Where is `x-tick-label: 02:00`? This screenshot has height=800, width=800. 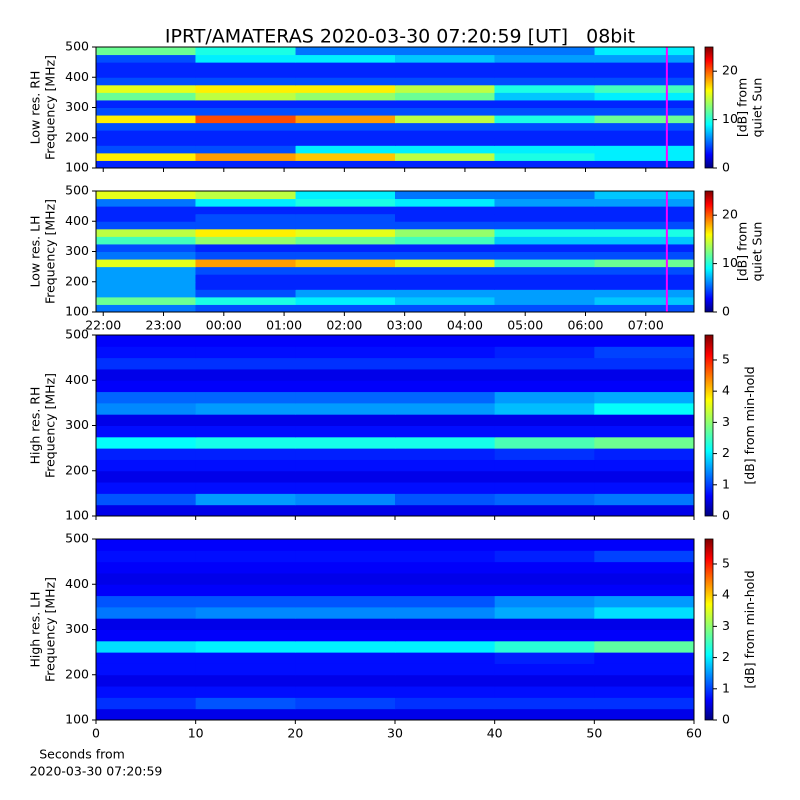 x-tick-label: 02:00 is located at coordinates (344, 325).